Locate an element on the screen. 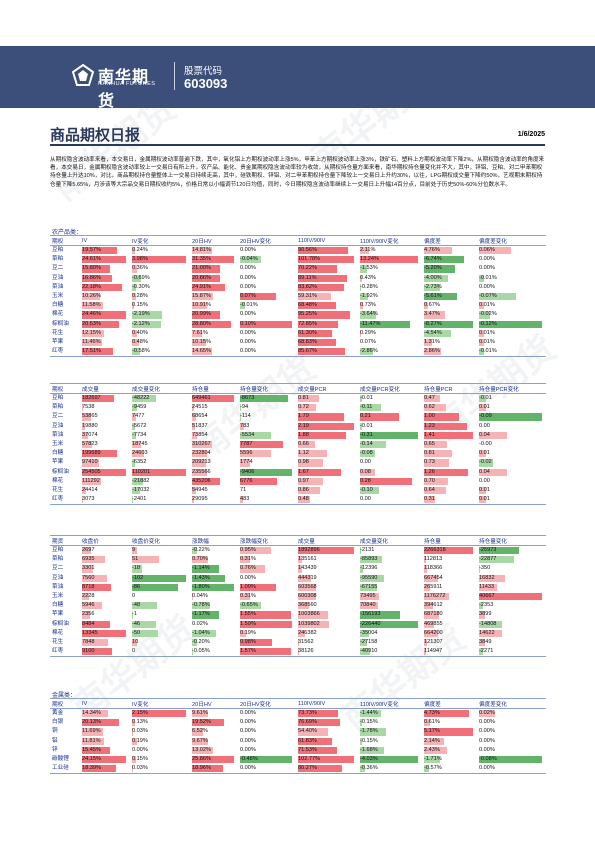  cell-text: 1.57% is located at coordinates (248, 651).